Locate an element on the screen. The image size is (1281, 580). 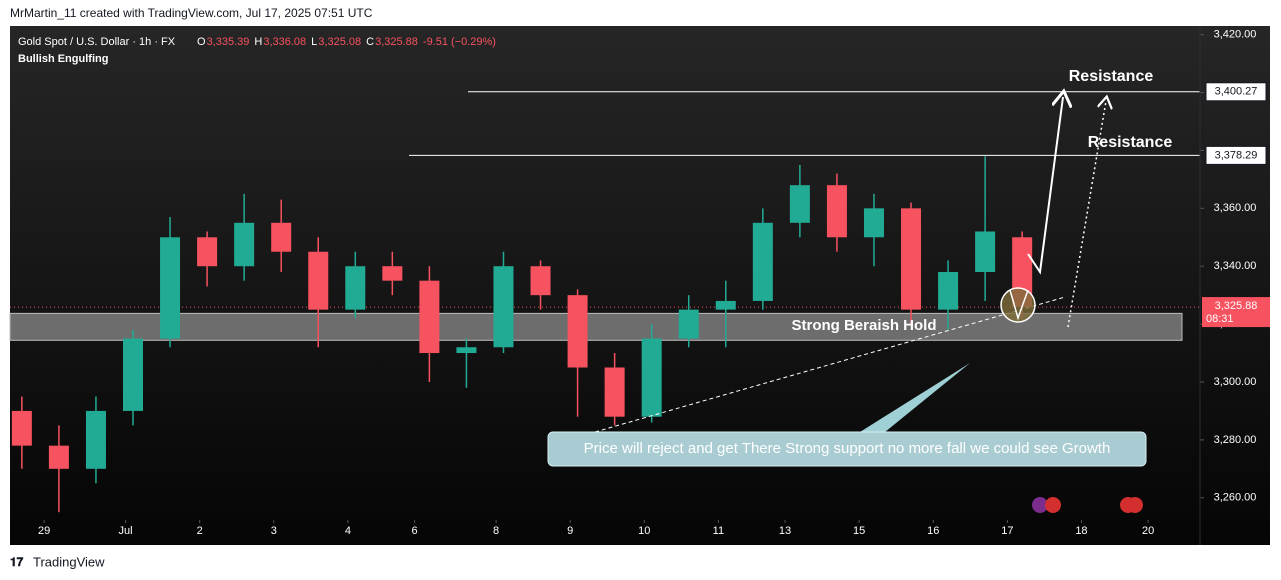
annotation: Strong Beraish Hold is located at coordinates (863, 325).